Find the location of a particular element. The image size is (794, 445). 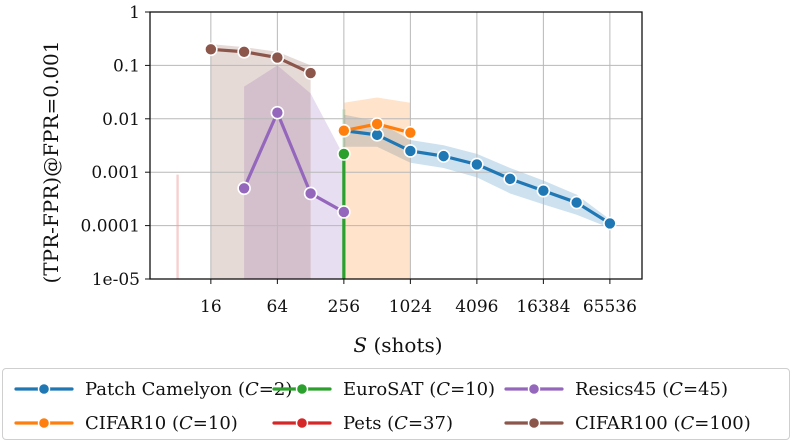

legend-class-count: =100) is located at coordinates (722, 423).